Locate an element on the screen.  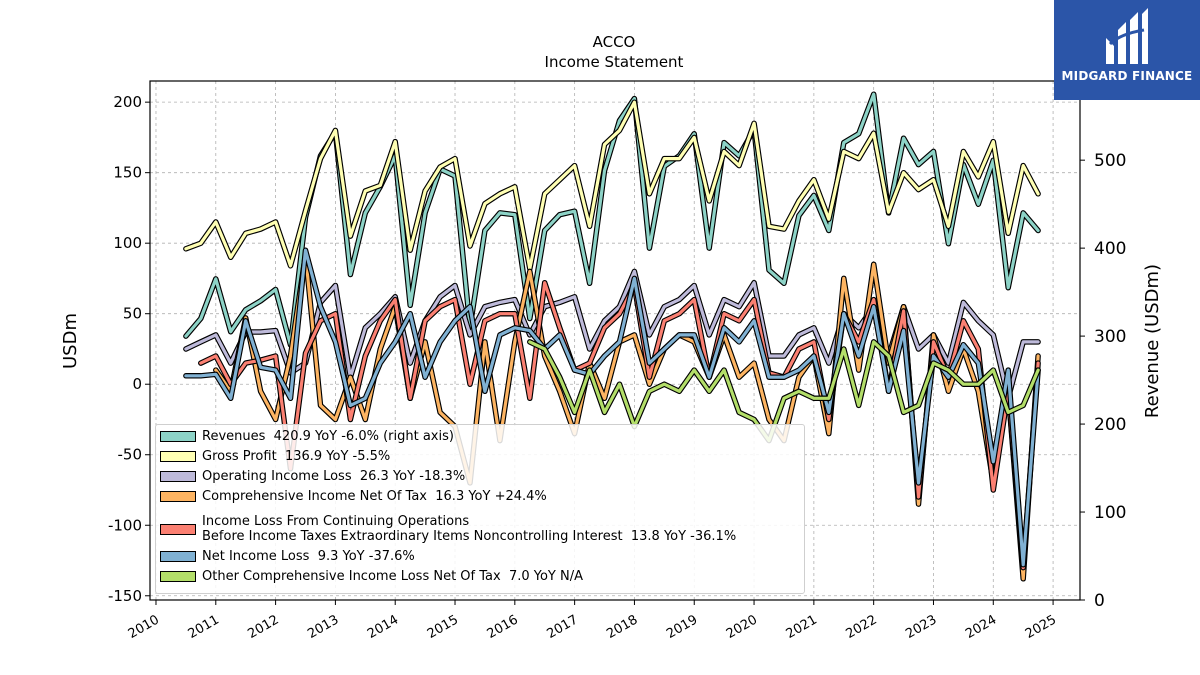
legend-item: Net Income Loss 9.3 YoY -37.6% is located at coordinates (287, 556).